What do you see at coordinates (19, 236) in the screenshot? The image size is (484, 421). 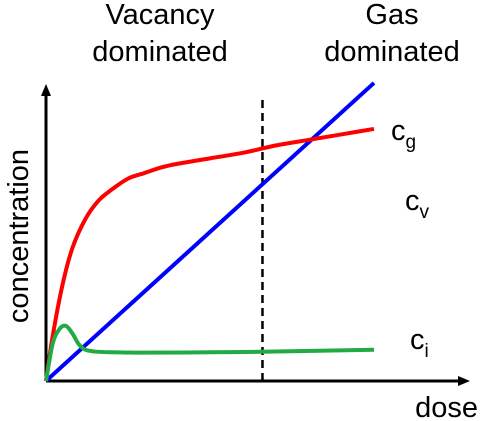 I see `y-axis-label: concentration` at bounding box center [19, 236].